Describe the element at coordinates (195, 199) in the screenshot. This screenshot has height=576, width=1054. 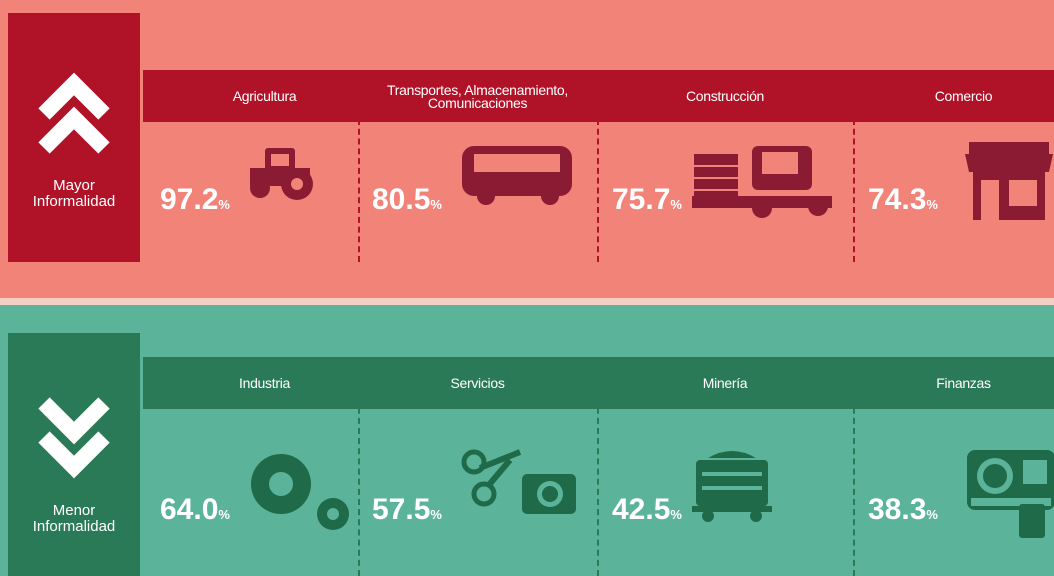
I see `value: 97.2%` at that location.